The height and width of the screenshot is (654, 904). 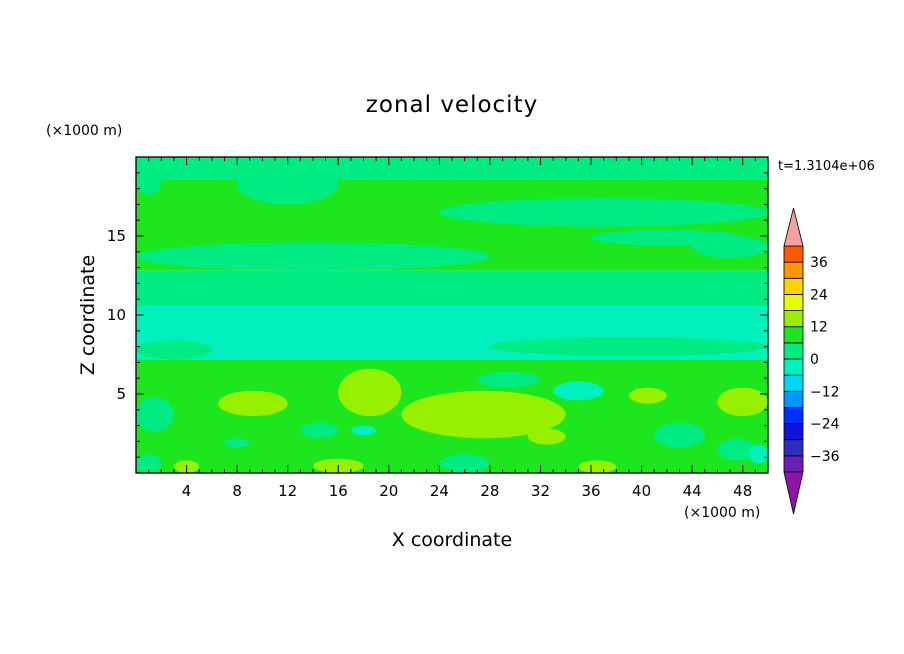 I want to click on x-axis-label: X coordinate, so click(x=452, y=540).